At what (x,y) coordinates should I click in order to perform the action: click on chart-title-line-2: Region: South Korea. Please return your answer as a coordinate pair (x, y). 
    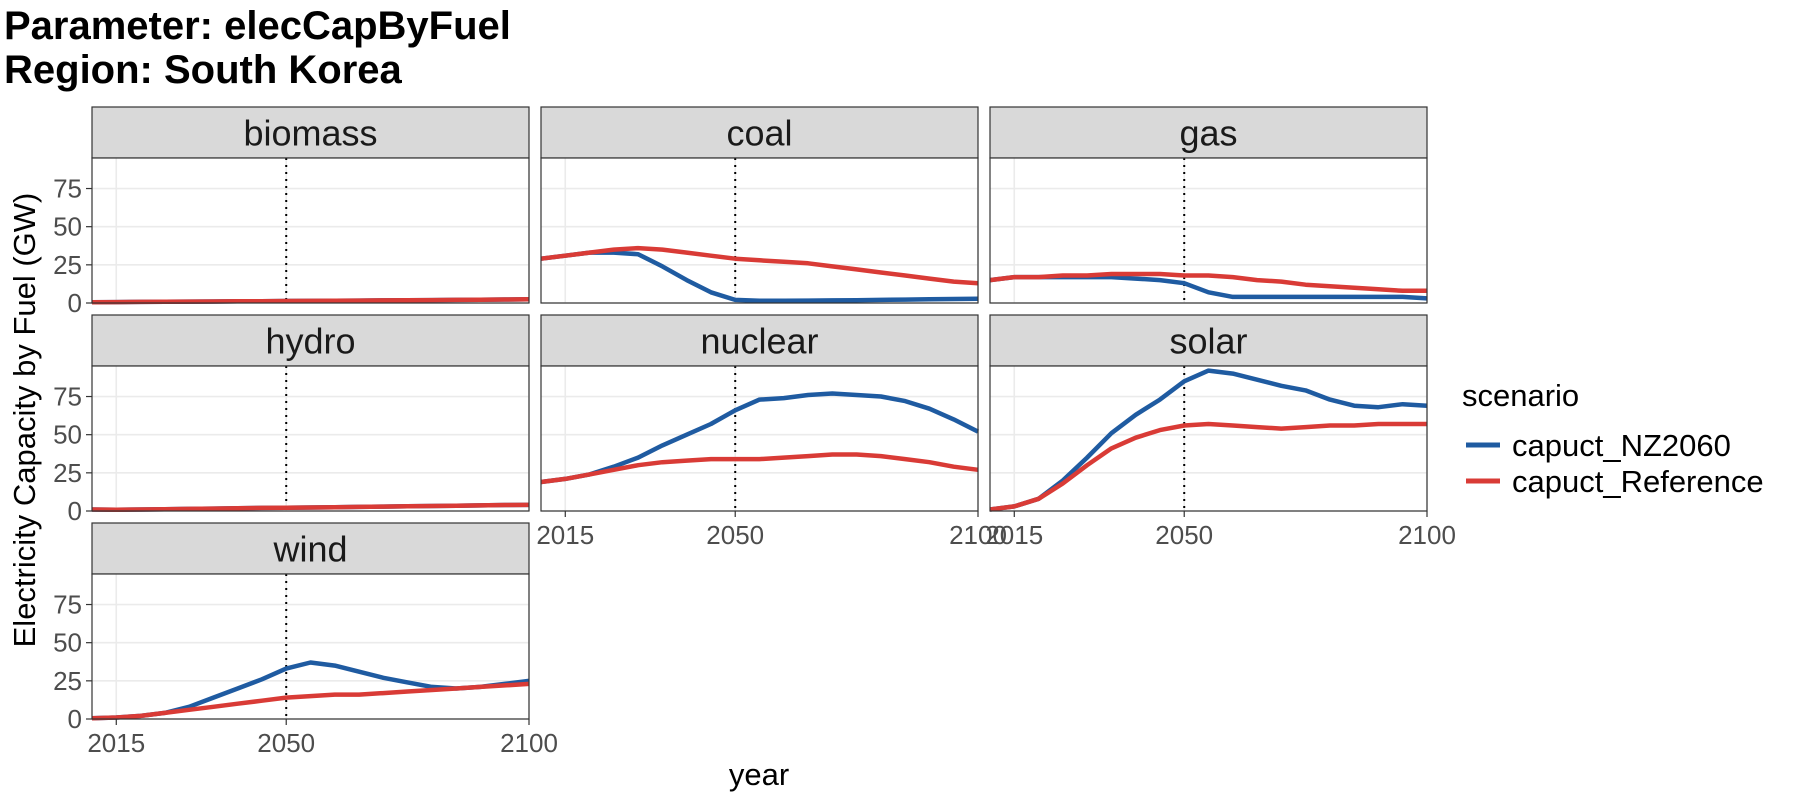
    Looking at the image, I should click on (203, 70).